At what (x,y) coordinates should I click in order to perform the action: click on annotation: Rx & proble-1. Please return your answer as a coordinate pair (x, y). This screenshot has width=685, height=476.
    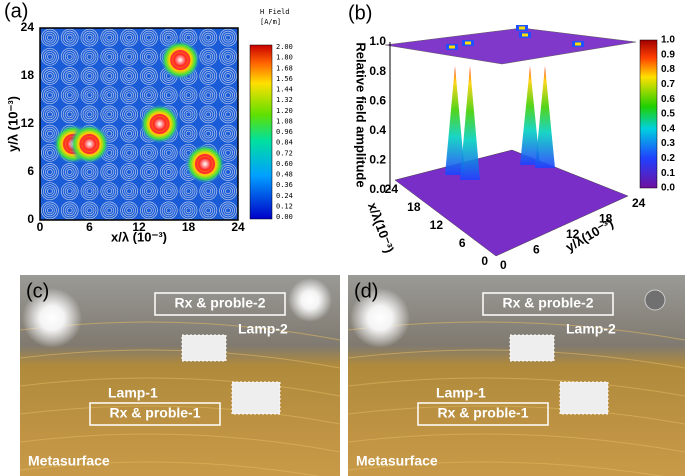
    Looking at the image, I should click on (154, 413).